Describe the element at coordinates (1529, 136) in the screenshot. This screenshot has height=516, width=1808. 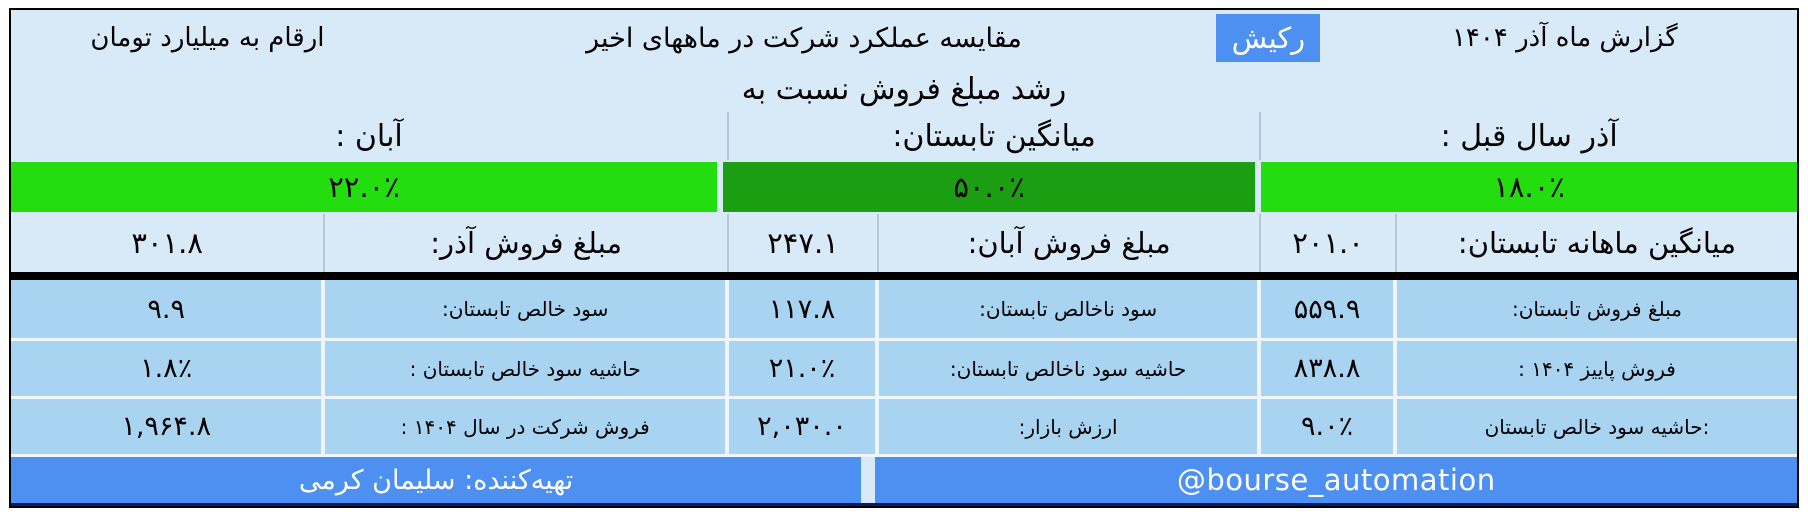
I see `growth-col-label-prev-year: آذر سال قبل :` at that location.